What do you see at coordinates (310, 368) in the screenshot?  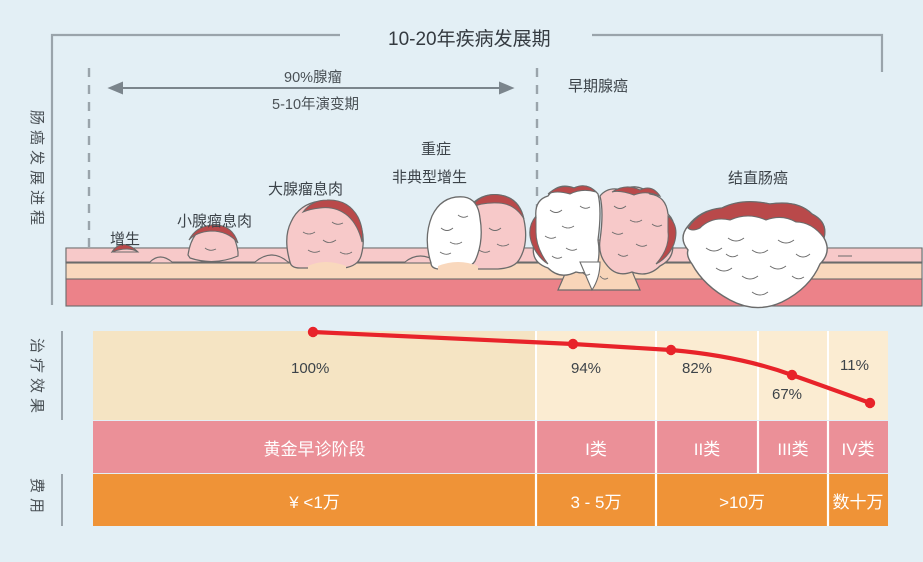 I see `survival-value-0: 100%` at bounding box center [310, 368].